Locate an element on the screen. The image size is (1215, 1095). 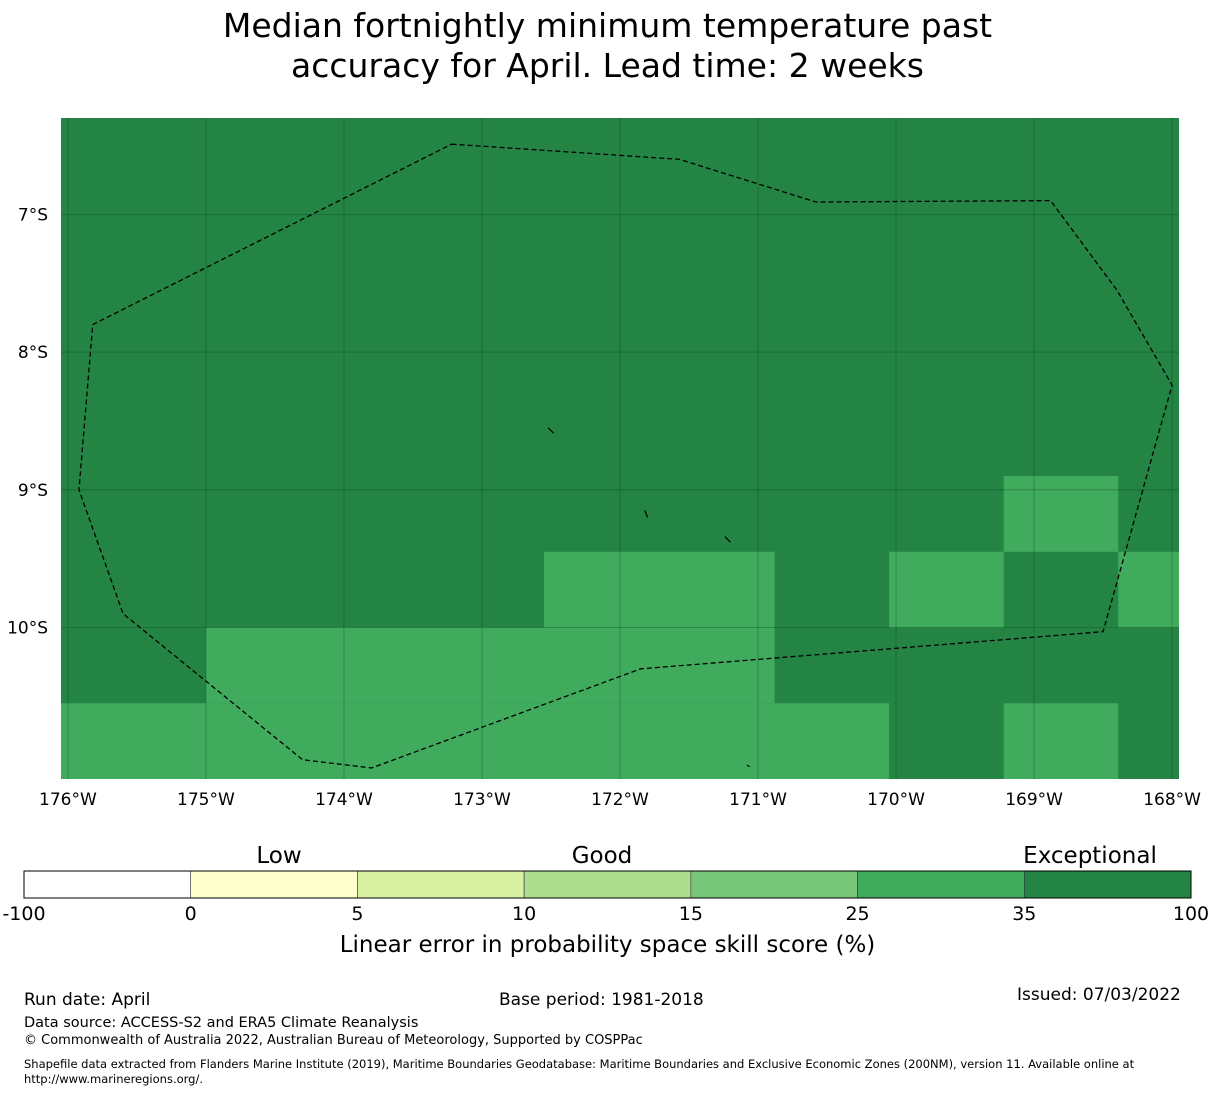
lon-tick-label-3: 173°W is located at coordinates (482, 800).